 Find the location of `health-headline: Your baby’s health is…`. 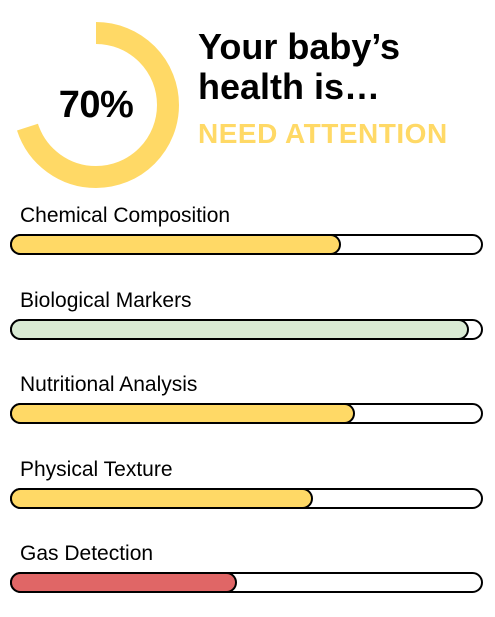

health-headline: Your baby’s health is… is located at coordinates (299, 66).